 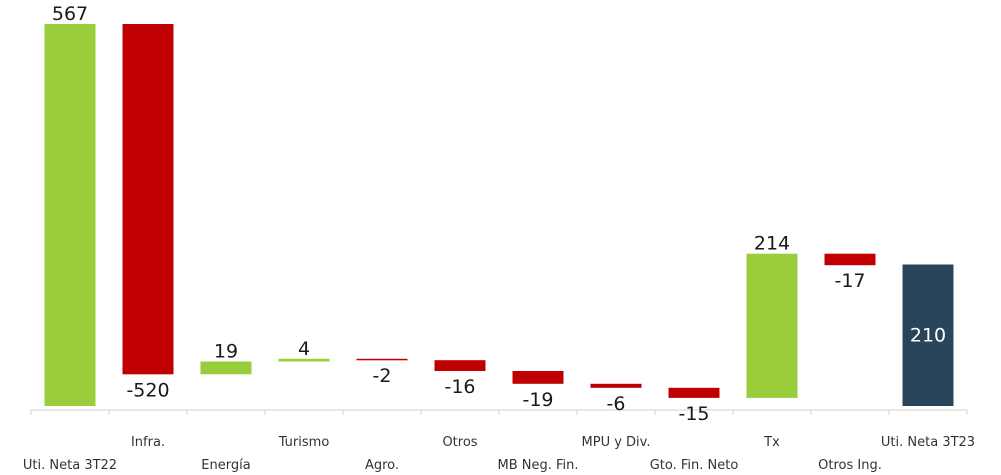 What do you see at coordinates (849, 281) in the screenshot?
I see `value-label-otros-ing: -17` at bounding box center [849, 281].